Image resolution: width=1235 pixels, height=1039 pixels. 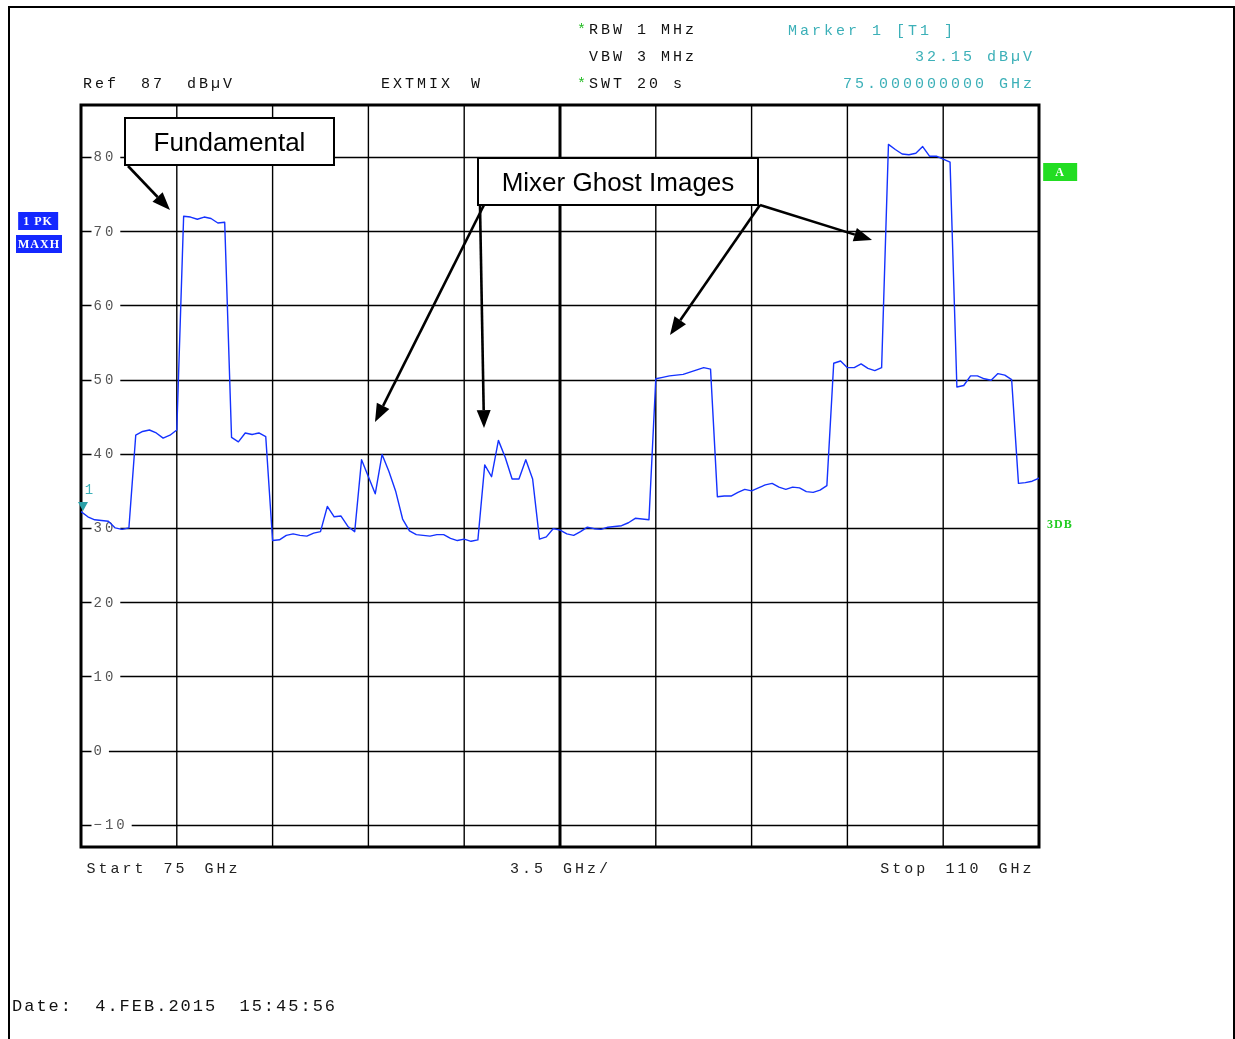 What do you see at coordinates (105, 676) in the screenshot?
I see `y-tick-label: 10` at bounding box center [105, 676].